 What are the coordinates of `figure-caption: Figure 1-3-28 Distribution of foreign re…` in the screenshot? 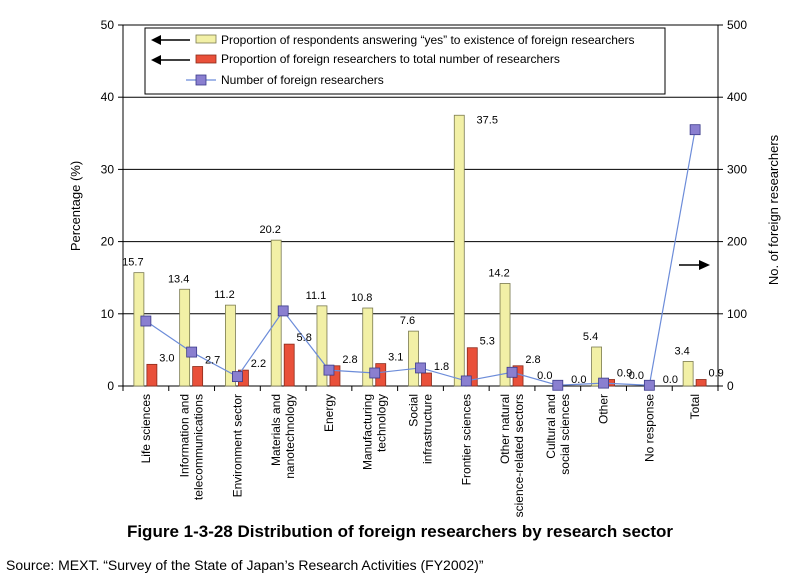 It's located at (400, 531).